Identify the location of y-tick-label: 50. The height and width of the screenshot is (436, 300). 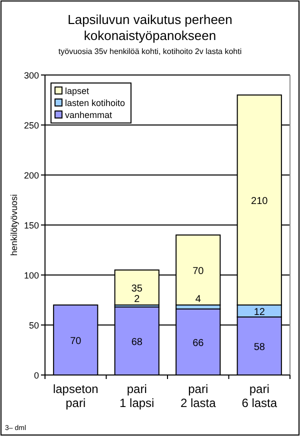
(33, 325).